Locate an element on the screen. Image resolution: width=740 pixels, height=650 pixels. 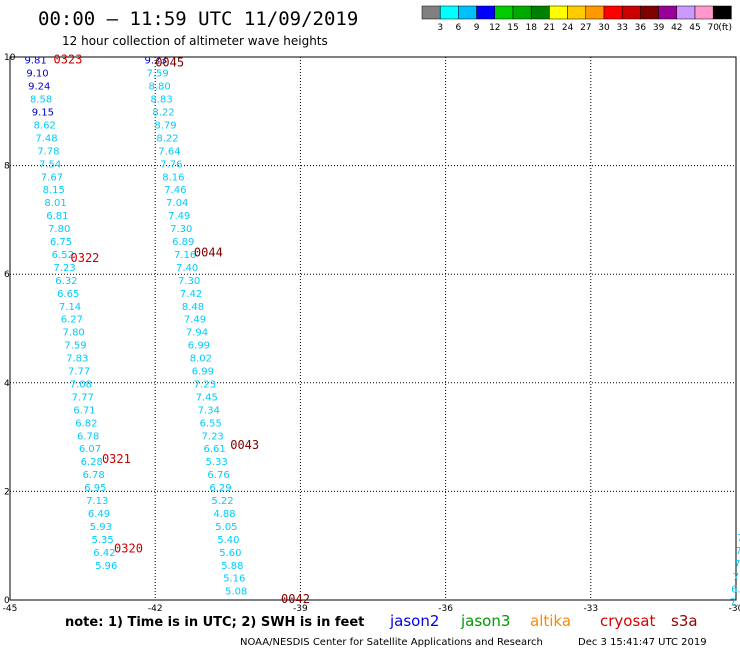
wave-height-value: 7.76 is located at coordinates (171, 164).